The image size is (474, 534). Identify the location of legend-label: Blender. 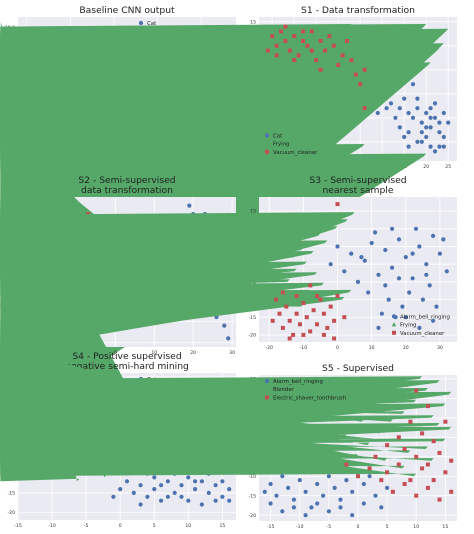
(284, 390).